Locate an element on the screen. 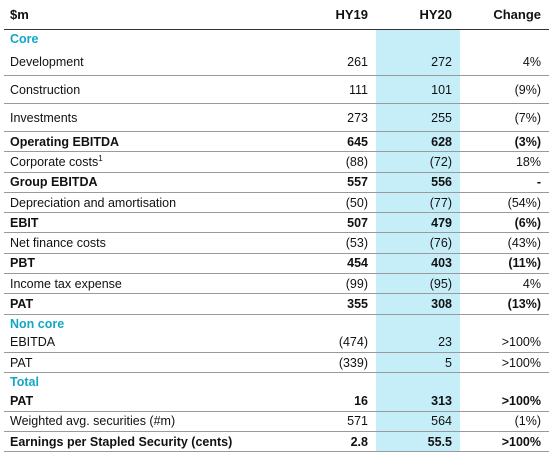 The width and height of the screenshot is (553, 462). section-row: Total is located at coordinates (276, 382).